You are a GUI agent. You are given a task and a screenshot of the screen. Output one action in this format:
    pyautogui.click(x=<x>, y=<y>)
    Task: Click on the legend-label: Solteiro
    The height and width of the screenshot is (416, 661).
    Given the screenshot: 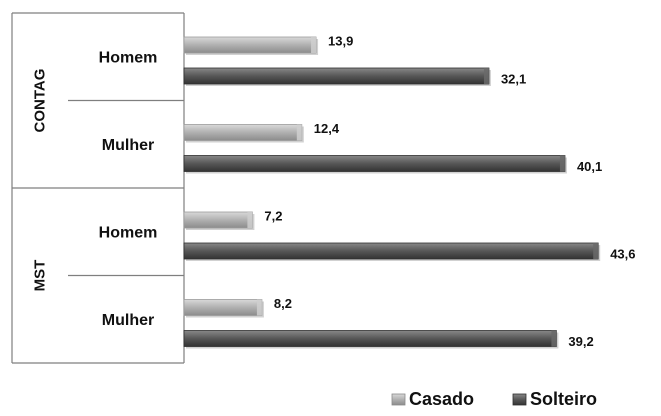 What is the action you would take?
    pyautogui.click(x=563, y=399)
    